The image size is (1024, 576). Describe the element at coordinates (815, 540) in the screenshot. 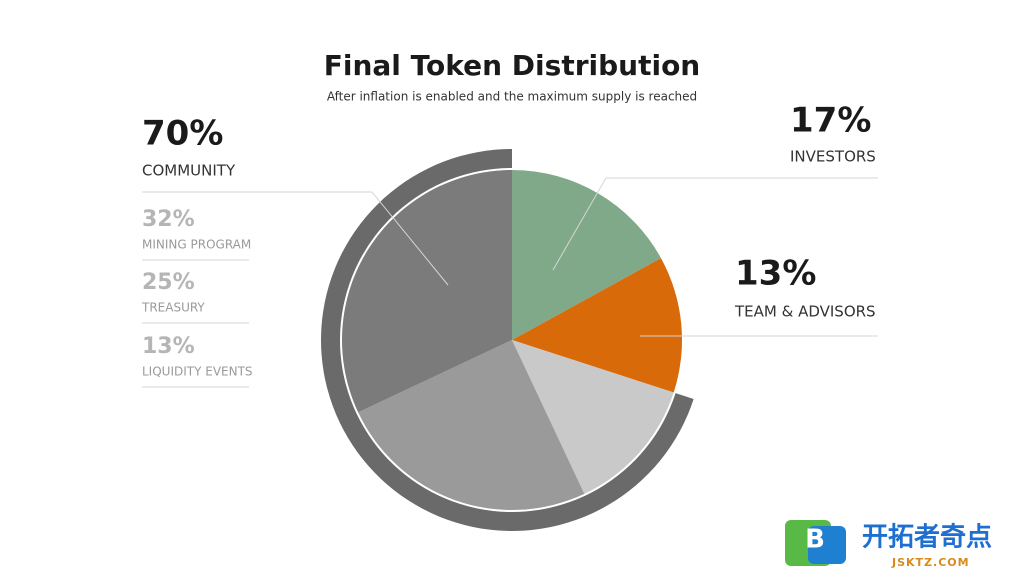

I see `logo-letter: B` at that location.